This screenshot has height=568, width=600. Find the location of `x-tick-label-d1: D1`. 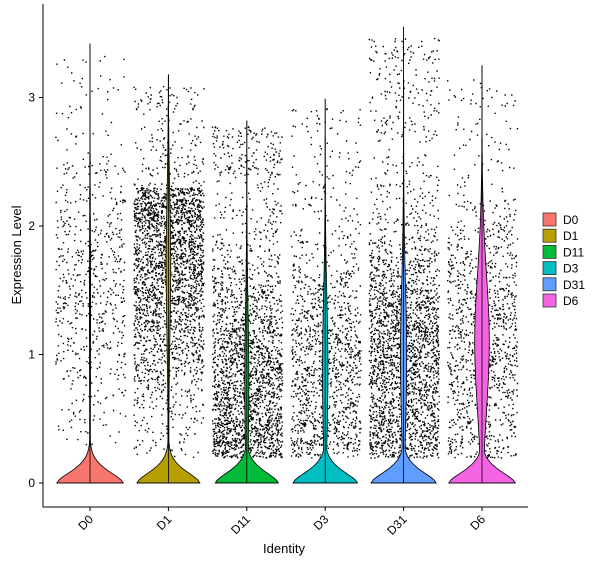

x-tick-label-d1: D1 is located at coordinates (164, 522).